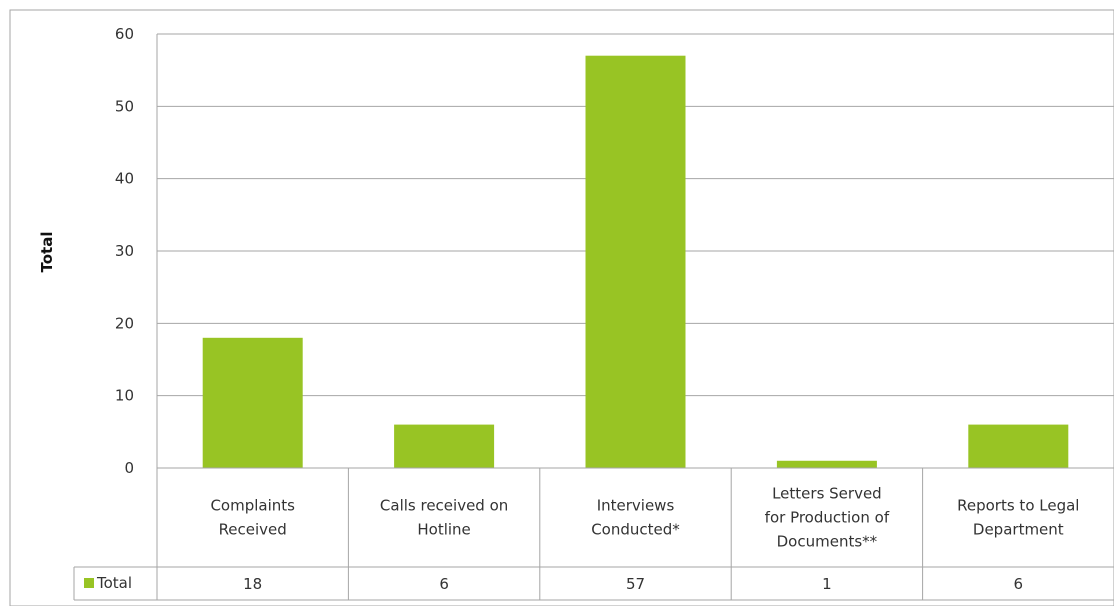 This screenshot has height=606, width=1114. What do you see at coordinates (444, 518) in the screenshot?
I see `x-category-label: Calls received on Hotline` at bounding box center [444, 518].